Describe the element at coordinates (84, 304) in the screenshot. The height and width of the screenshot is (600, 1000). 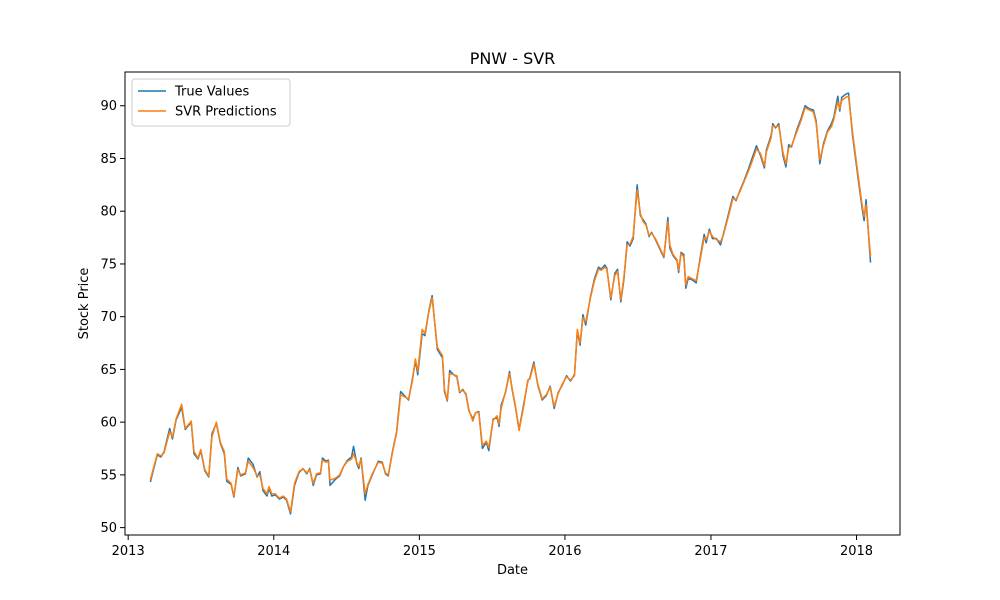
I see `y-axis-label: Stock Price` at that location.